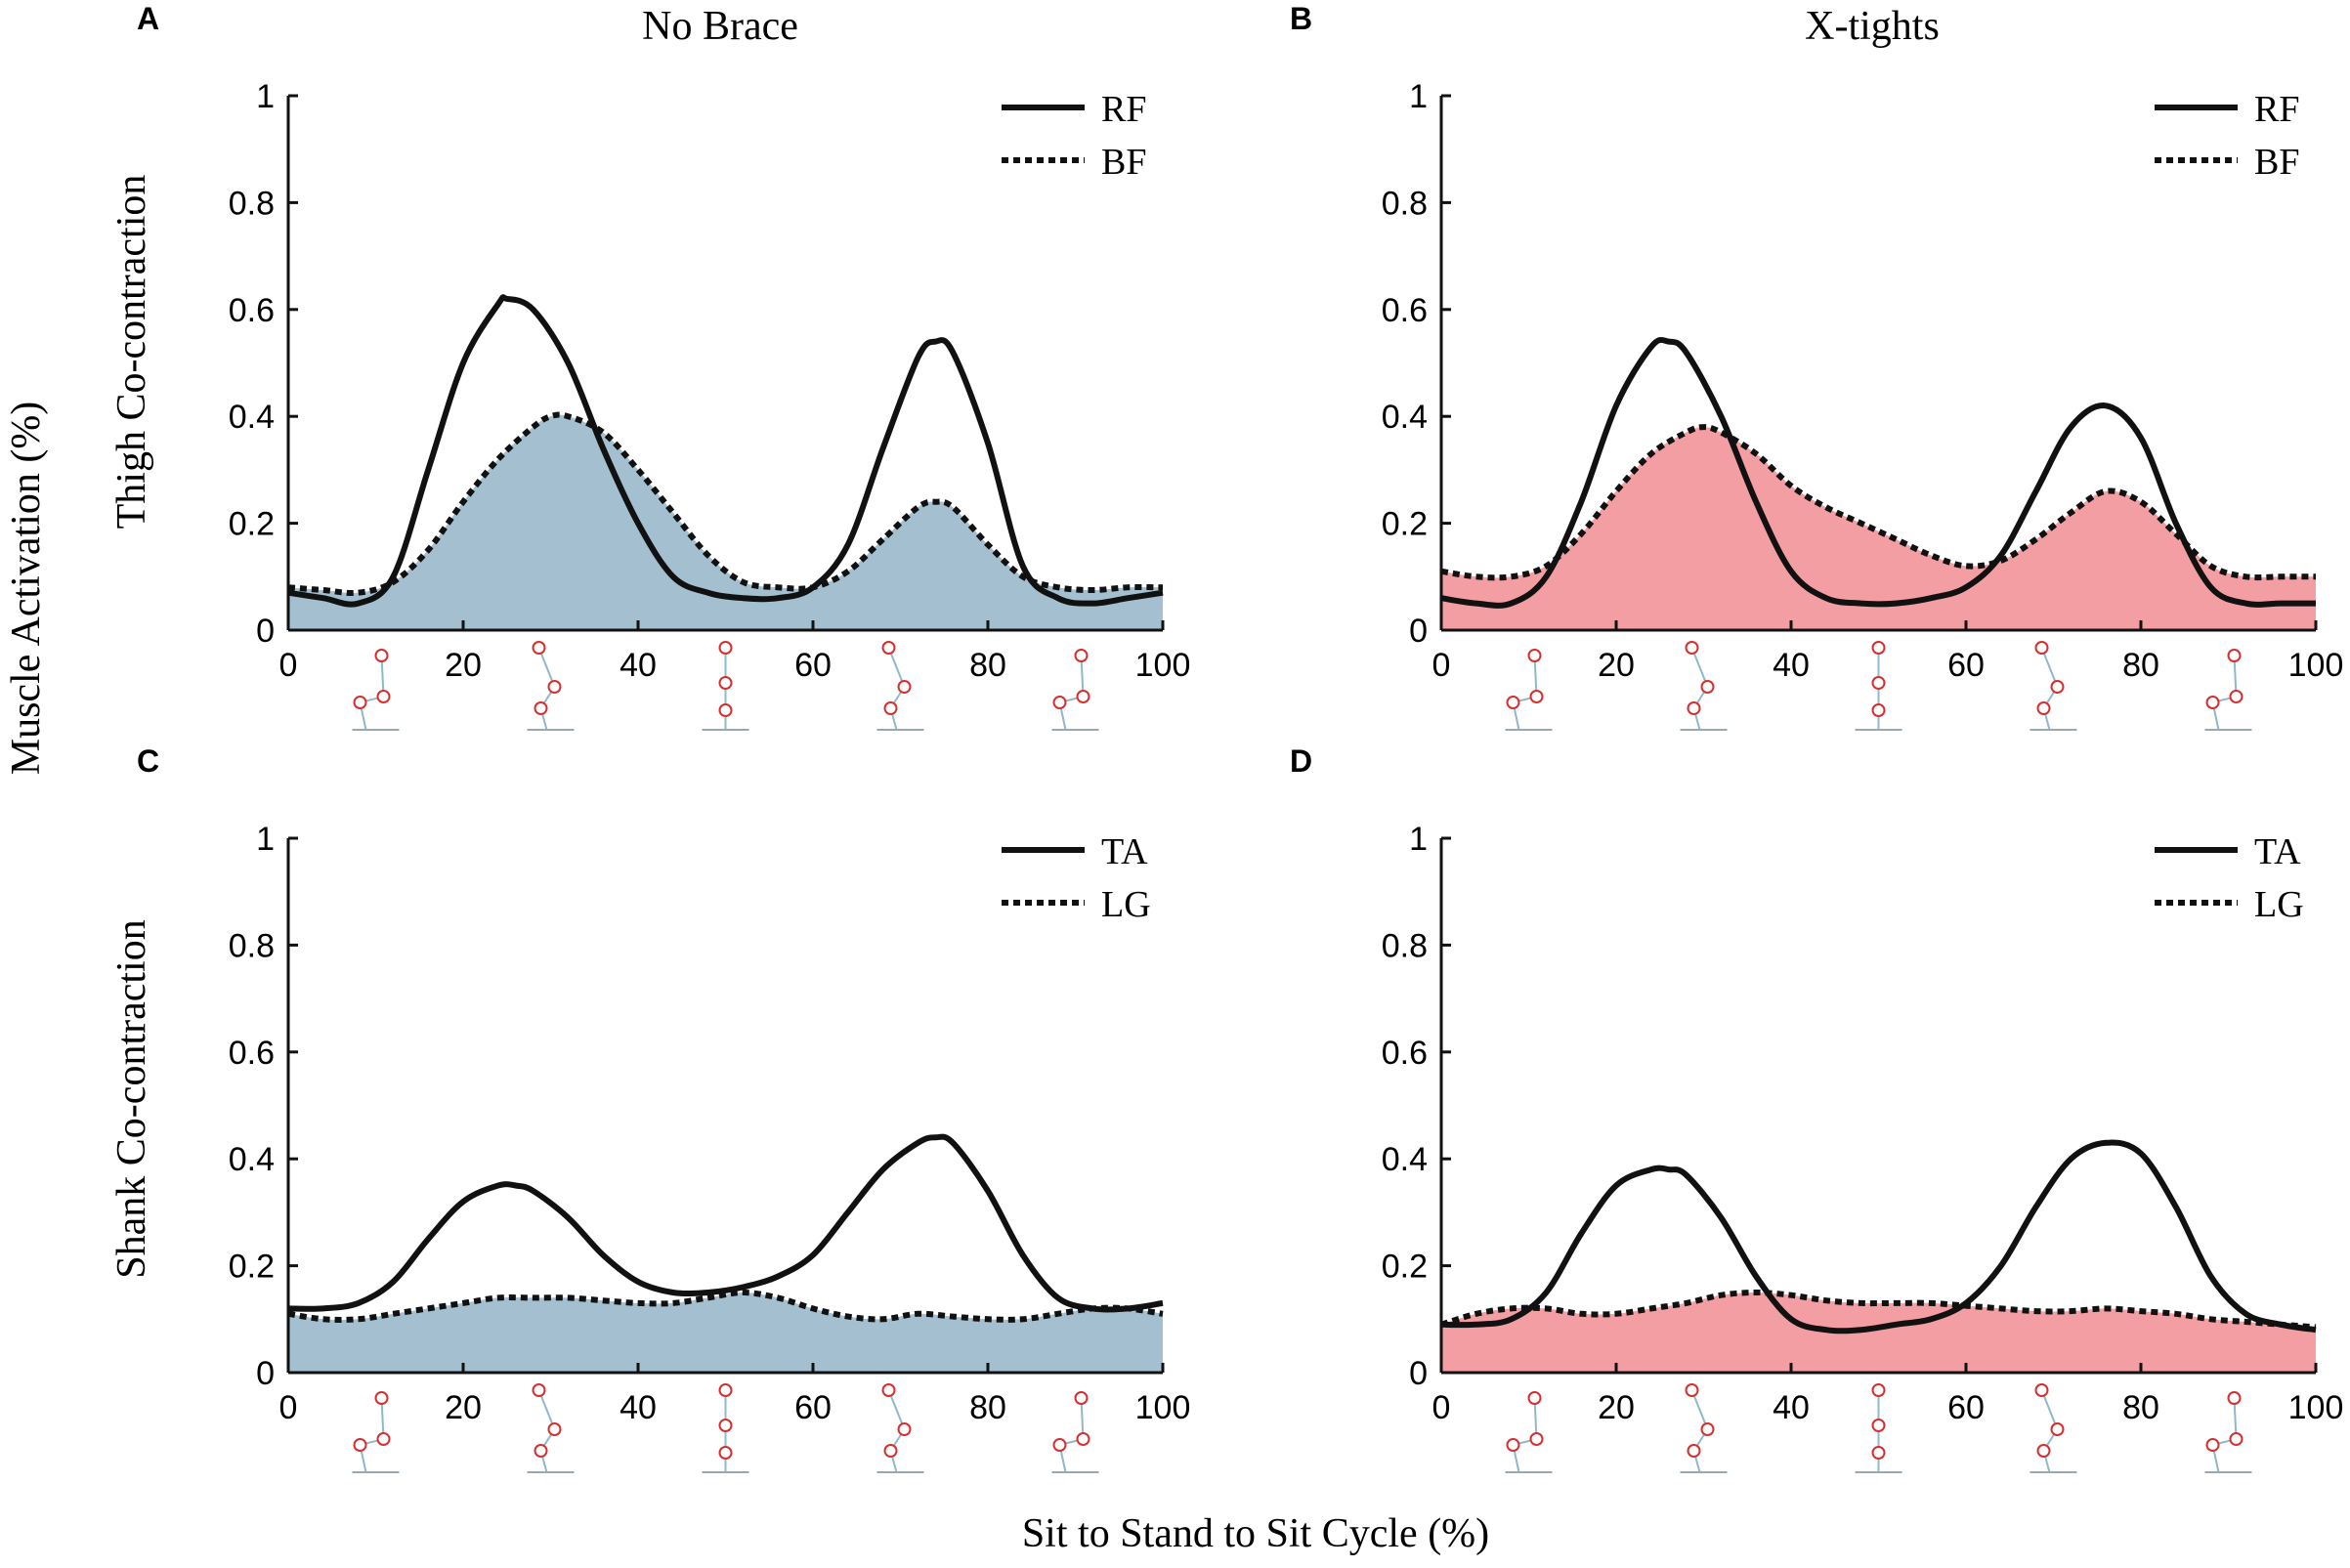 The width and height of the screenshot is (2350, 1568). I want to click on y-tick-label: 1, so click(1419, 96).